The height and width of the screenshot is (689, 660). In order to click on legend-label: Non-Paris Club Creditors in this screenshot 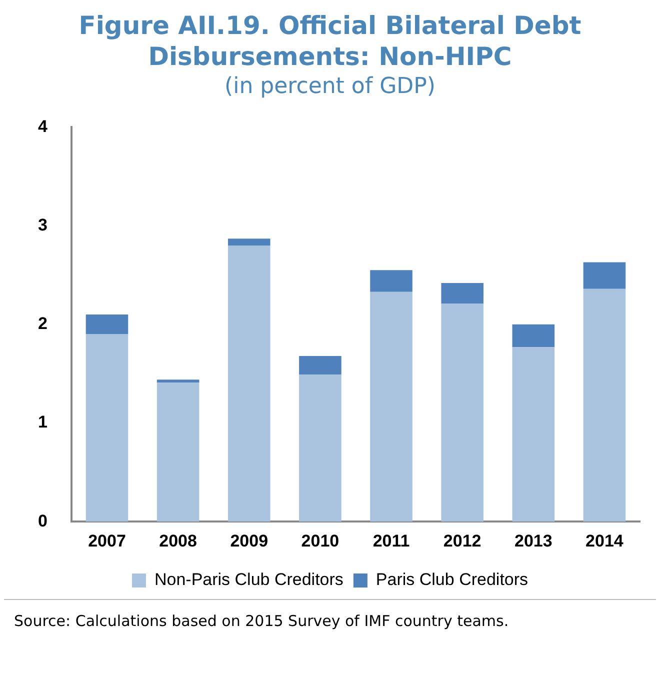, I will do `click(249, 580)`.